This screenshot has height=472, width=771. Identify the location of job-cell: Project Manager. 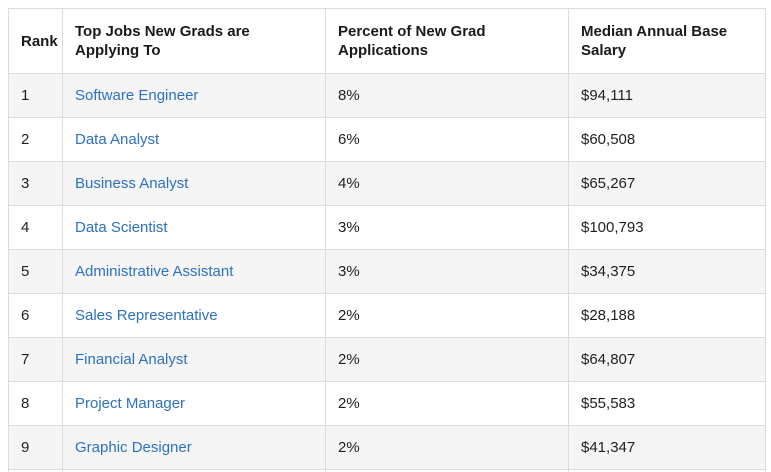
(194, 403).